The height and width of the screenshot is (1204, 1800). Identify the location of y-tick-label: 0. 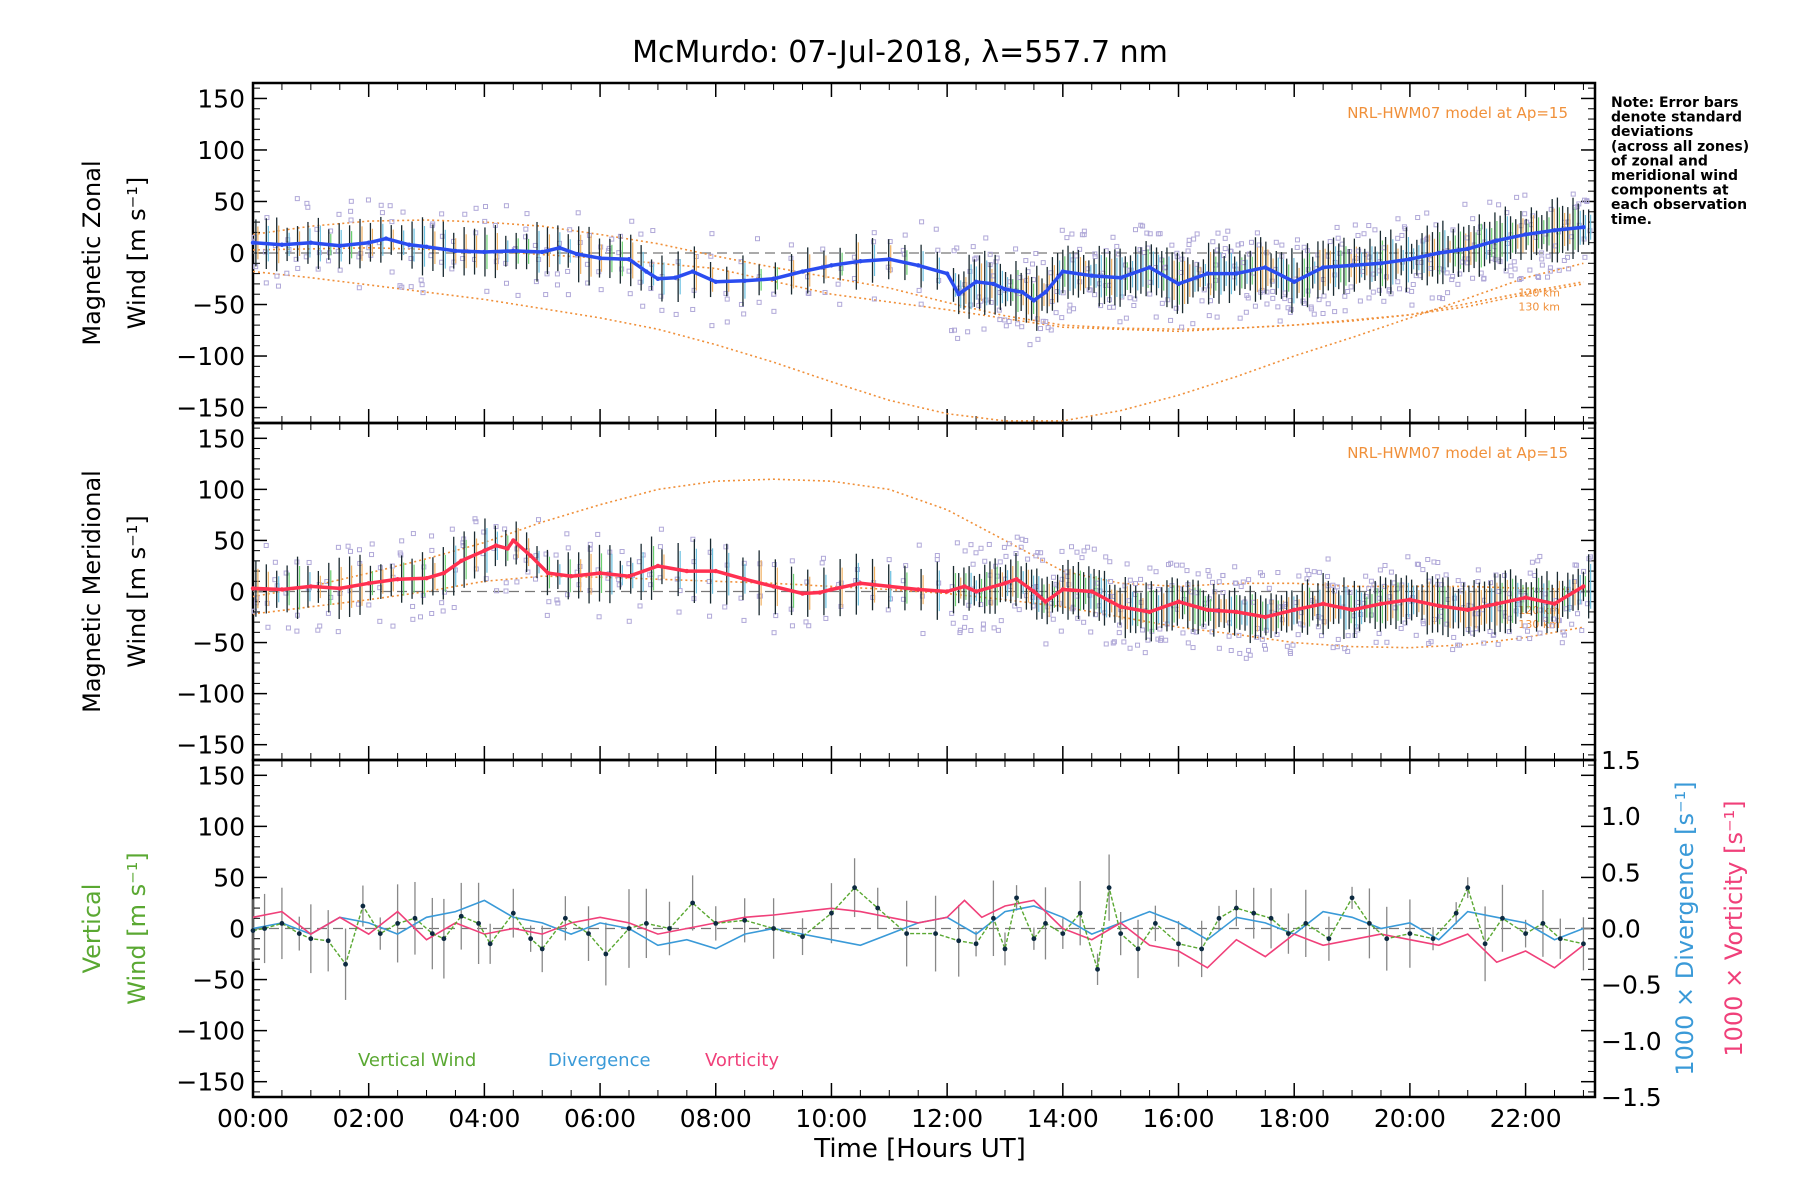
(237, 253).